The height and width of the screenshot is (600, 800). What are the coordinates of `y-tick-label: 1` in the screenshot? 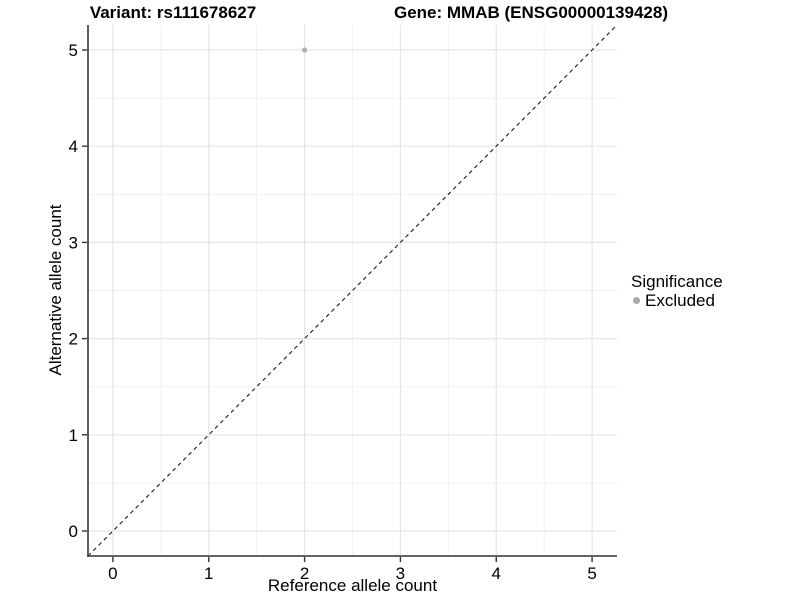 It's located at (73, 435).